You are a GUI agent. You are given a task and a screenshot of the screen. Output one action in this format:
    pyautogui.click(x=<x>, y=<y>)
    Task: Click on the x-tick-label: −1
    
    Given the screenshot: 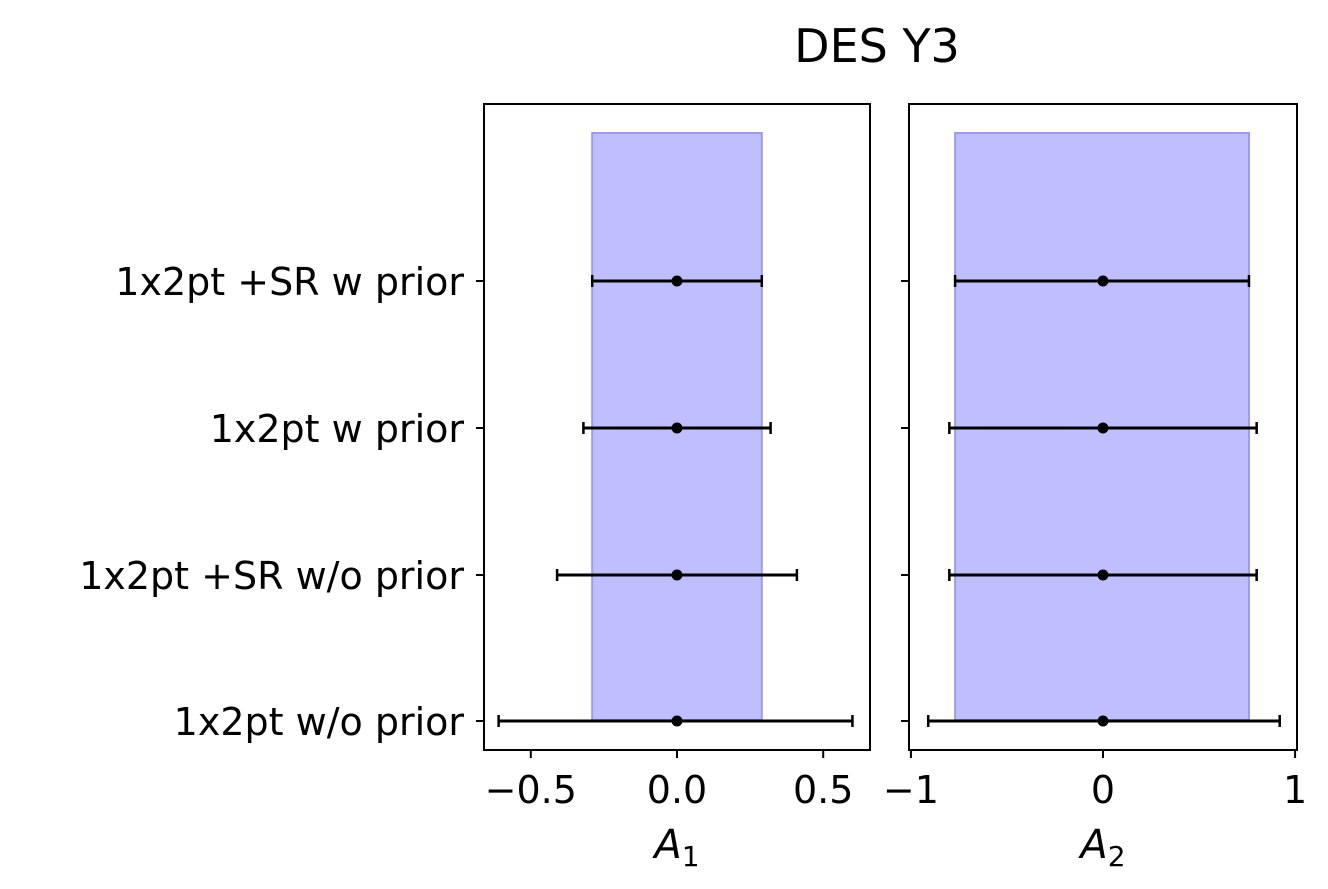 What is the action you would take?
    pyautogui.click(x=911, y=790)
    